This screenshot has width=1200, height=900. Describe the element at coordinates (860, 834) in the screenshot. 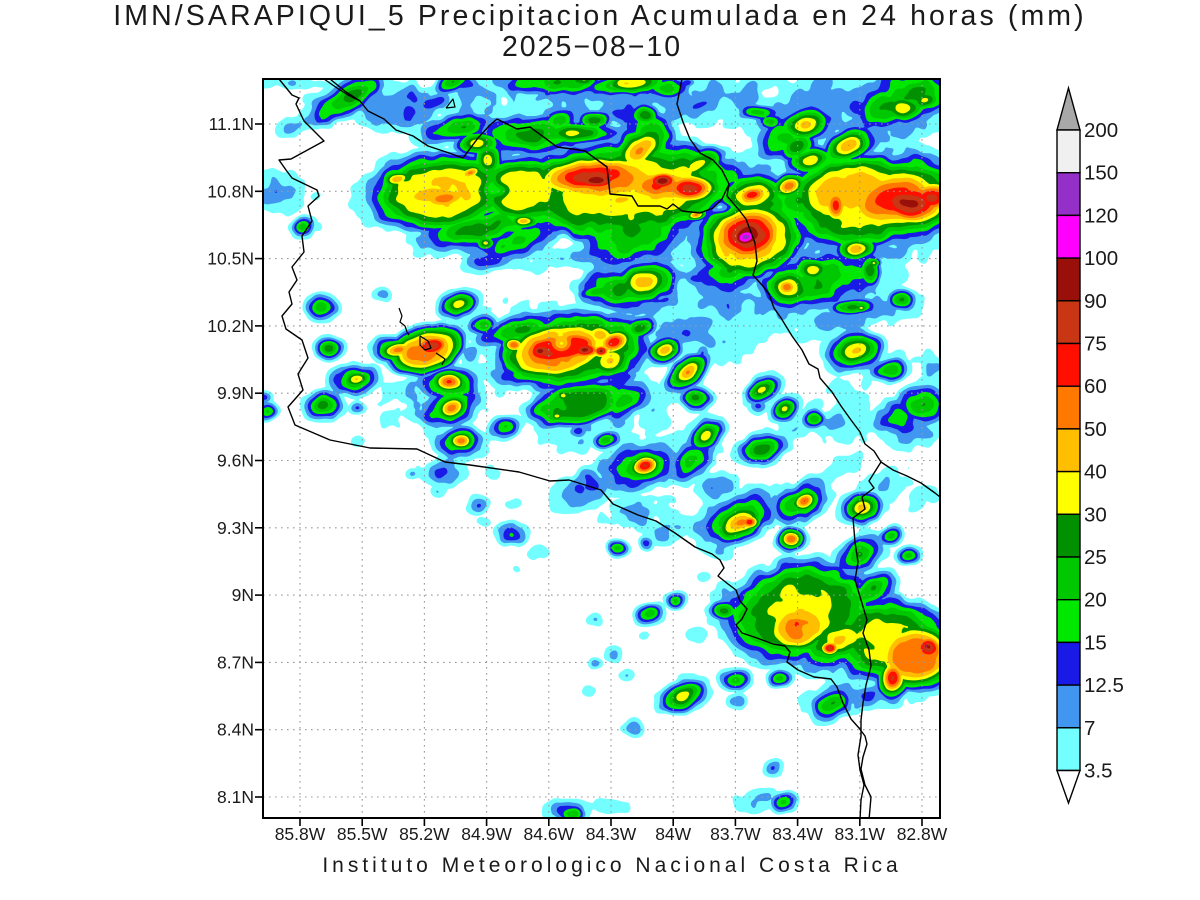

I see `svg-text: 83.1W` at that location.